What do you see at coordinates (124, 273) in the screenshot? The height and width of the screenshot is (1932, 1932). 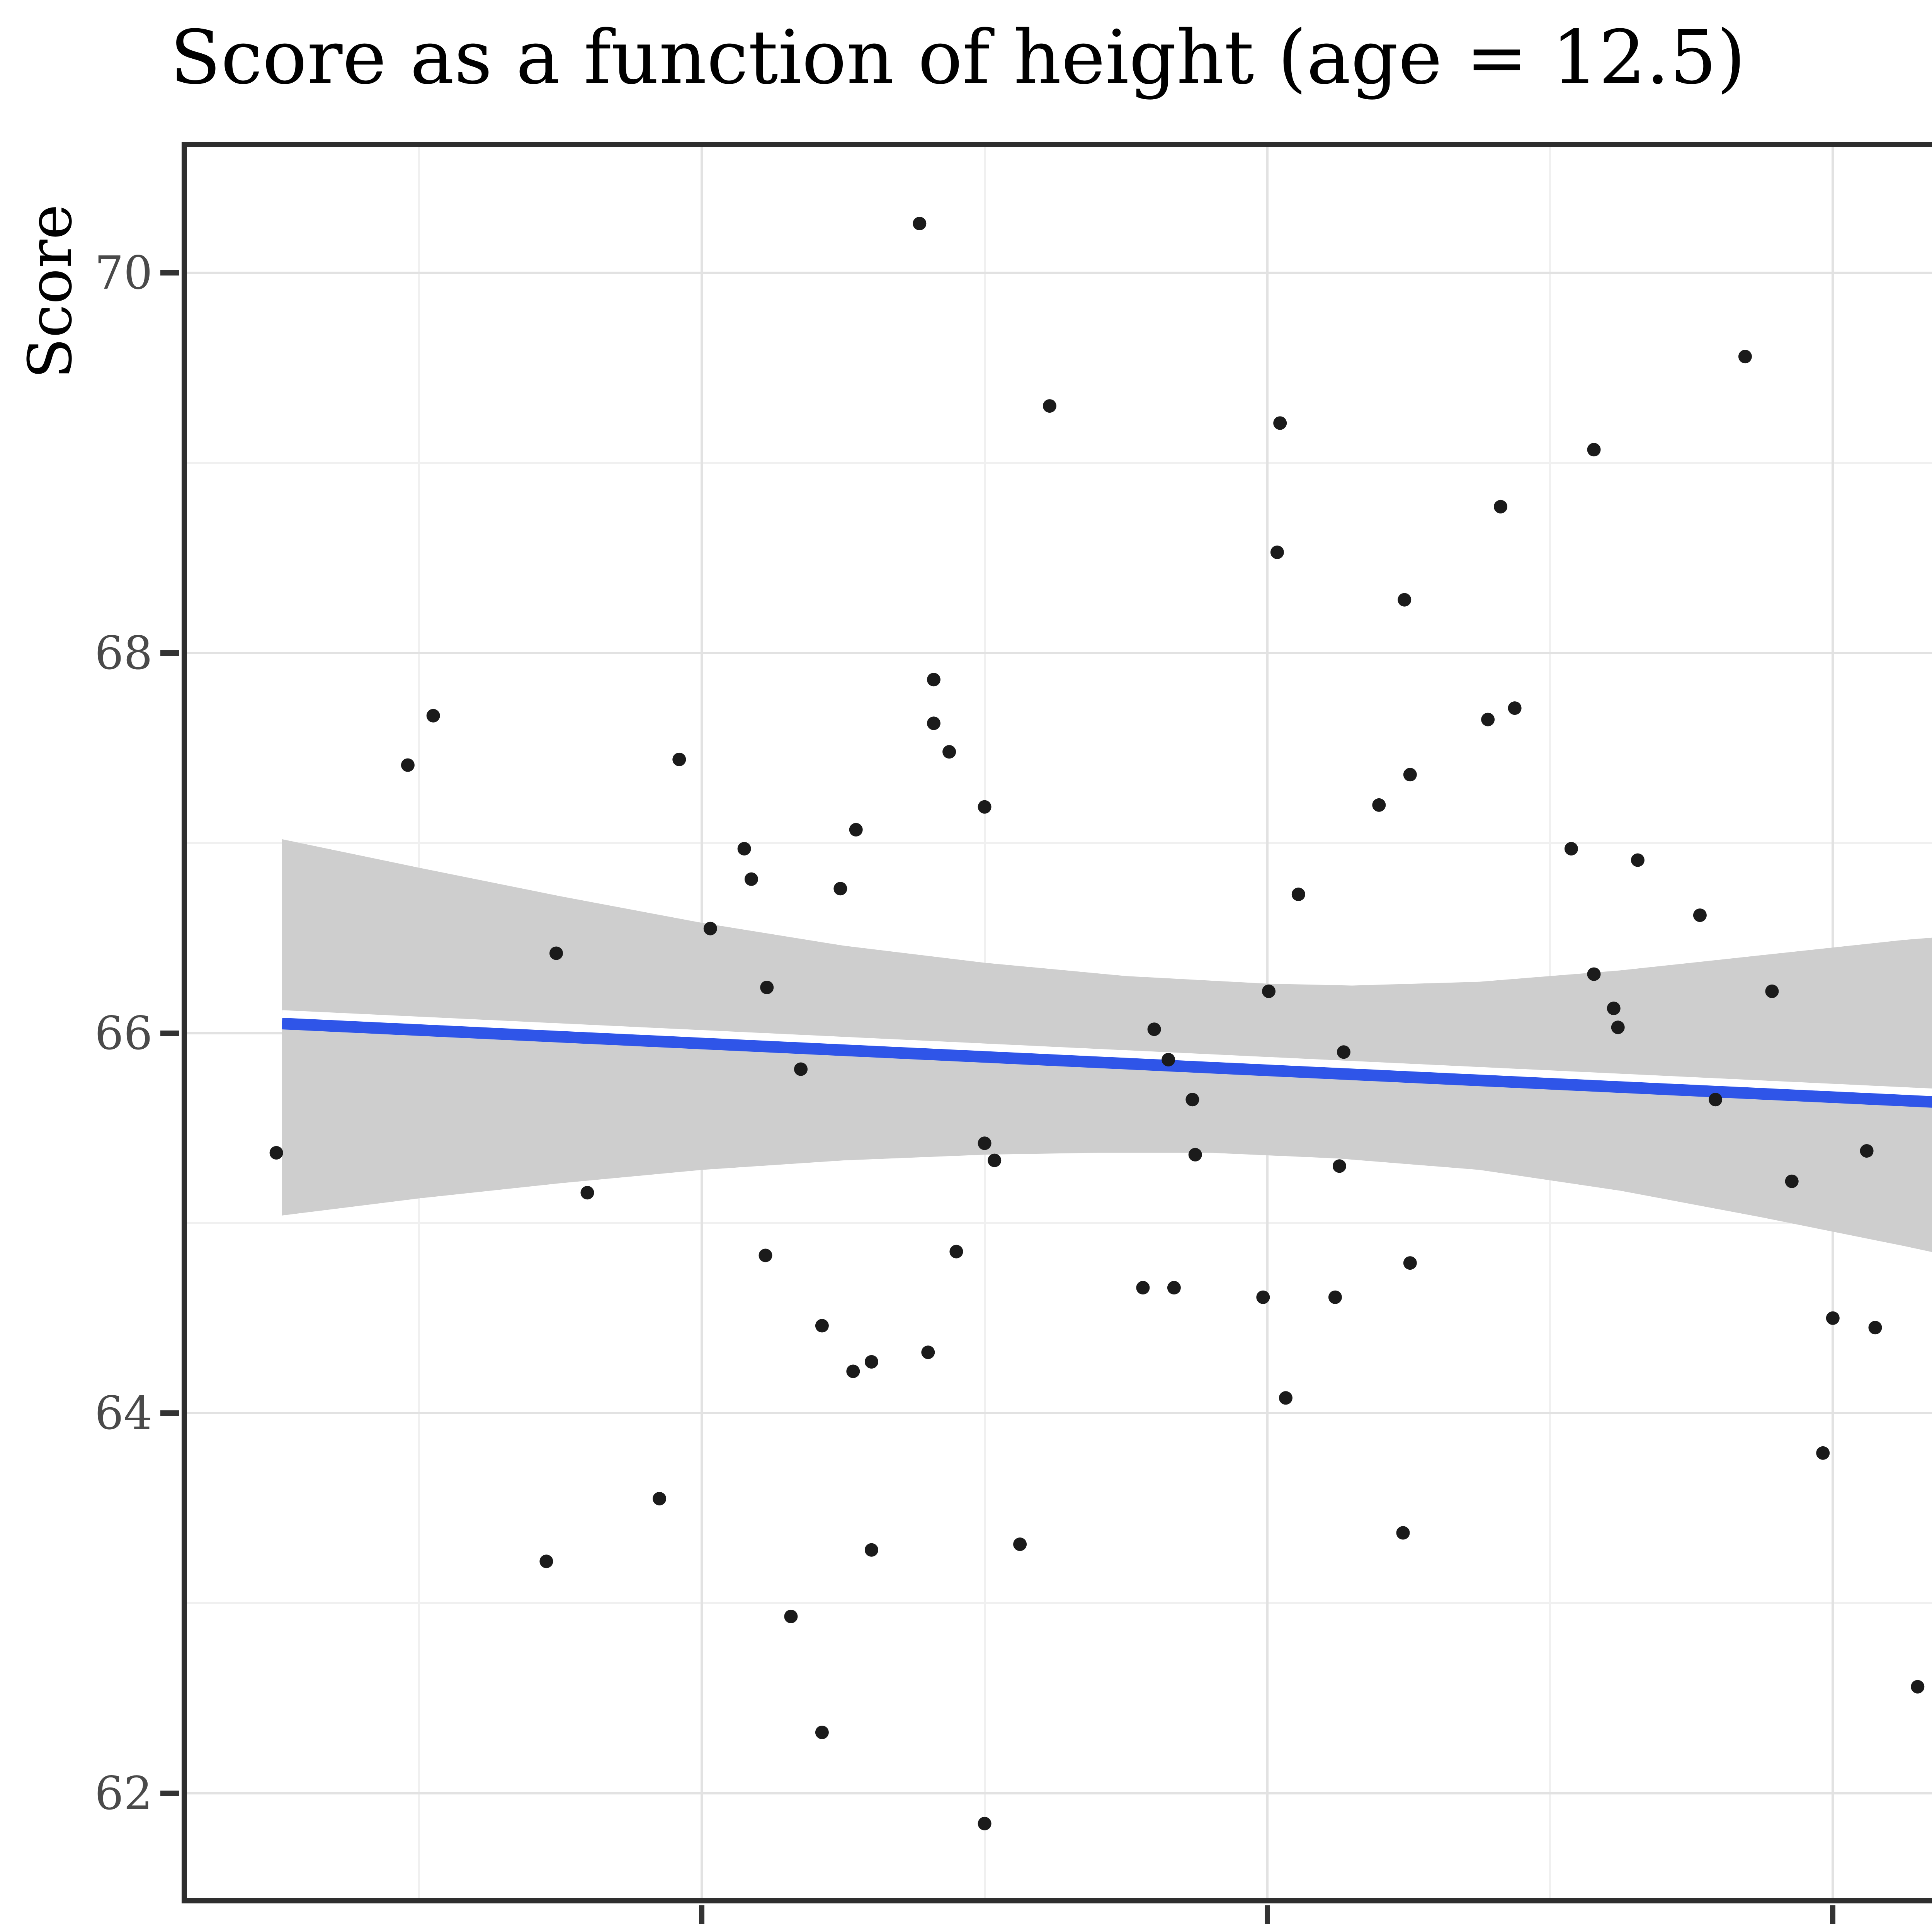 I see `y-tick-label: 70` at bounding box center [124, 273].